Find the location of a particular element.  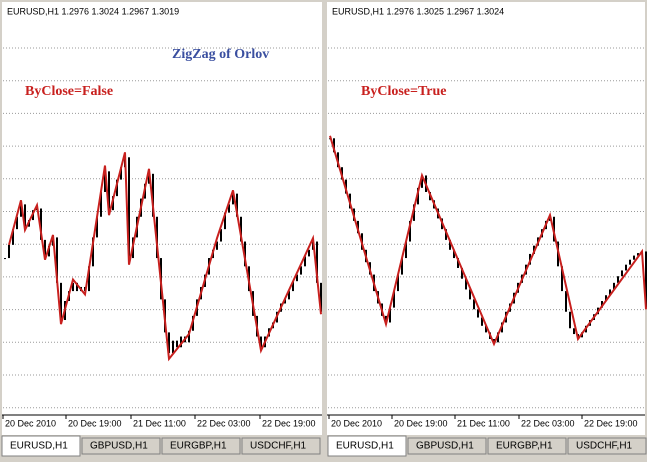

mode-label: ByClose=False is located at coordinates (69, 91).